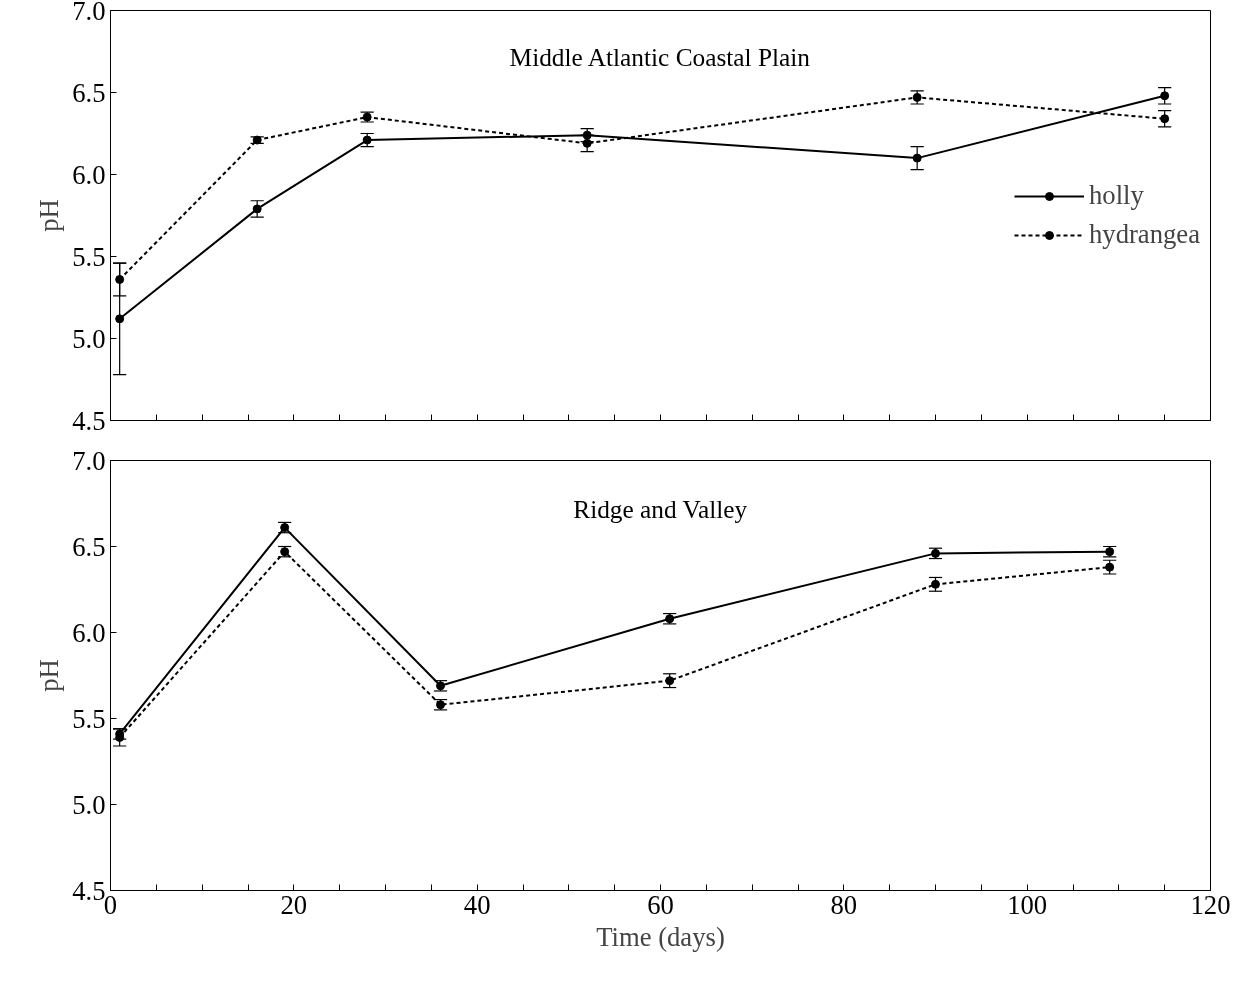  I want to click on x-tick-label: 60, so click(660, 904).